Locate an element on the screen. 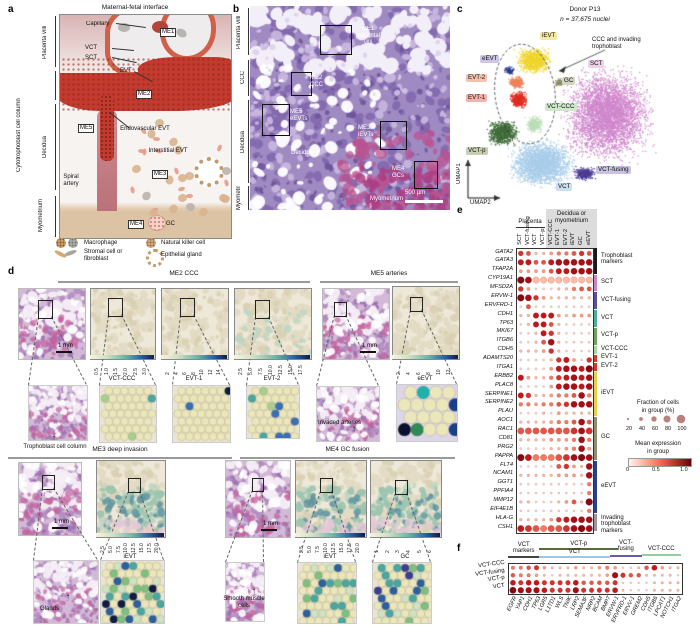 Image resolution: width=700 pixels, height=643 pixels. group-line-VCT-fusing is located at coordinates (626, 556).